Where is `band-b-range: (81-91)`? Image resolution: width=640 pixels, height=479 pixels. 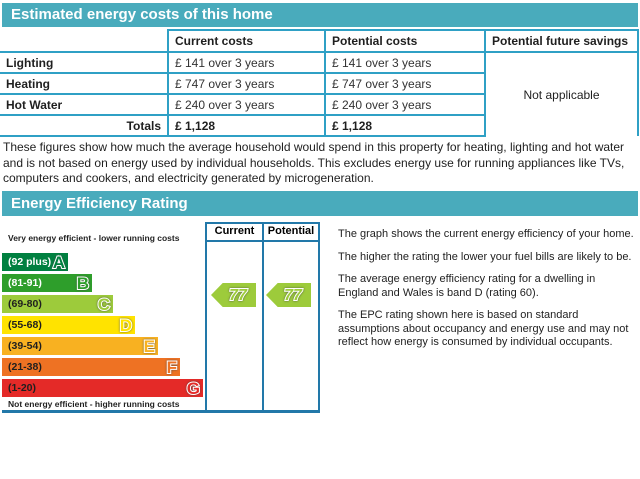 band-b-range: (81-91) is located at coordinates (25, 283).